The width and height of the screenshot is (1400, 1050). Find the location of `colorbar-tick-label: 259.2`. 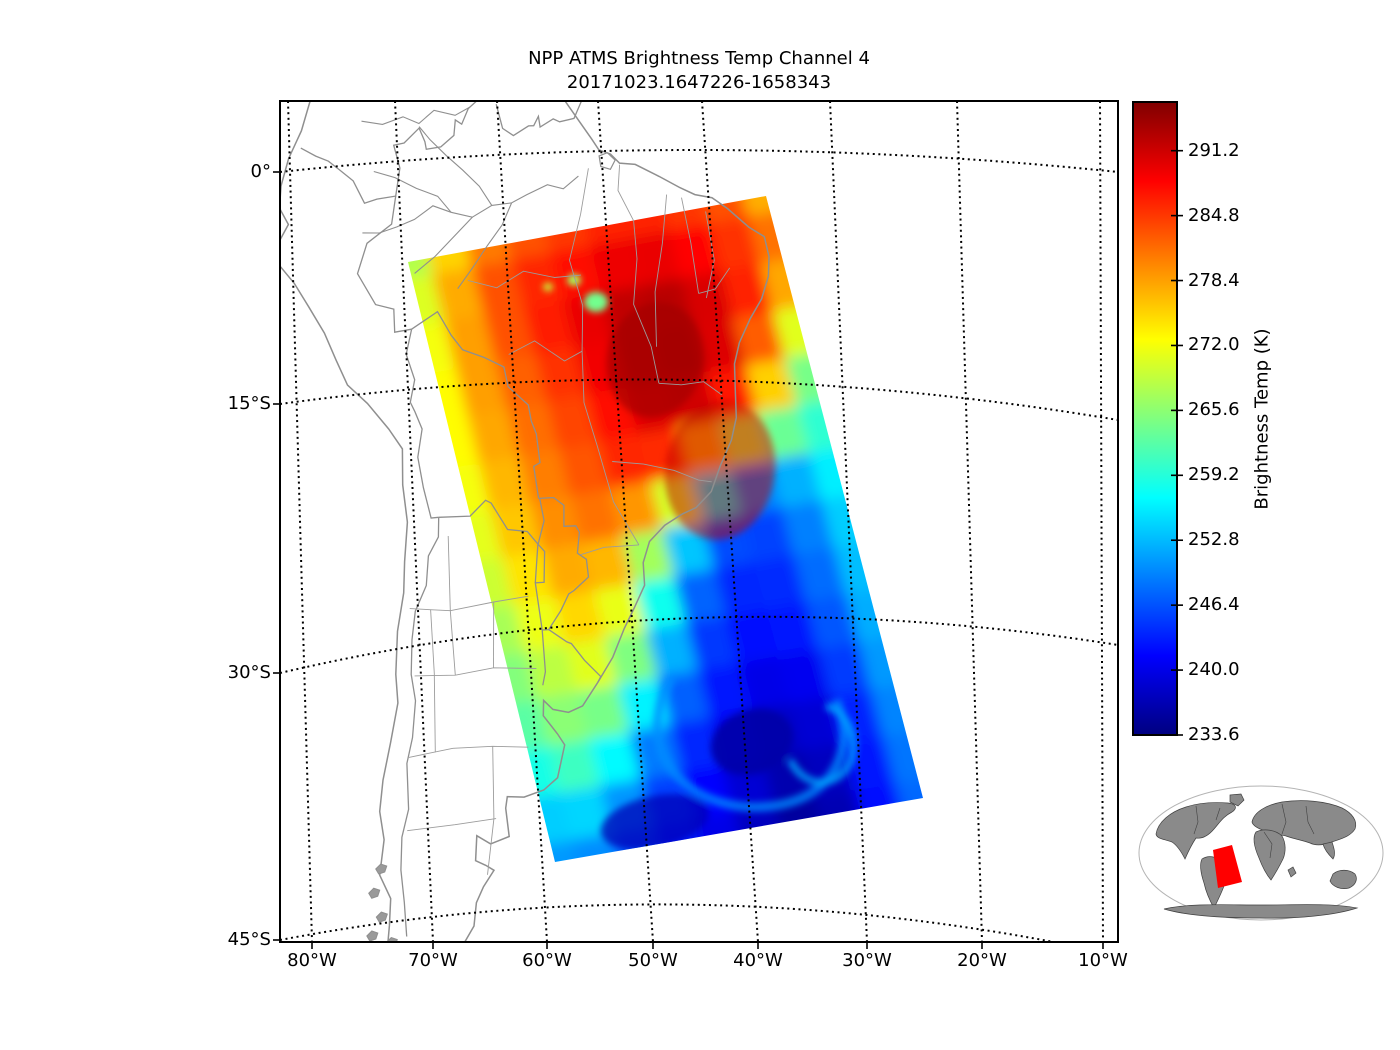

colorbar-tick-label: 259.2 is located at coordinates (1214, 475).